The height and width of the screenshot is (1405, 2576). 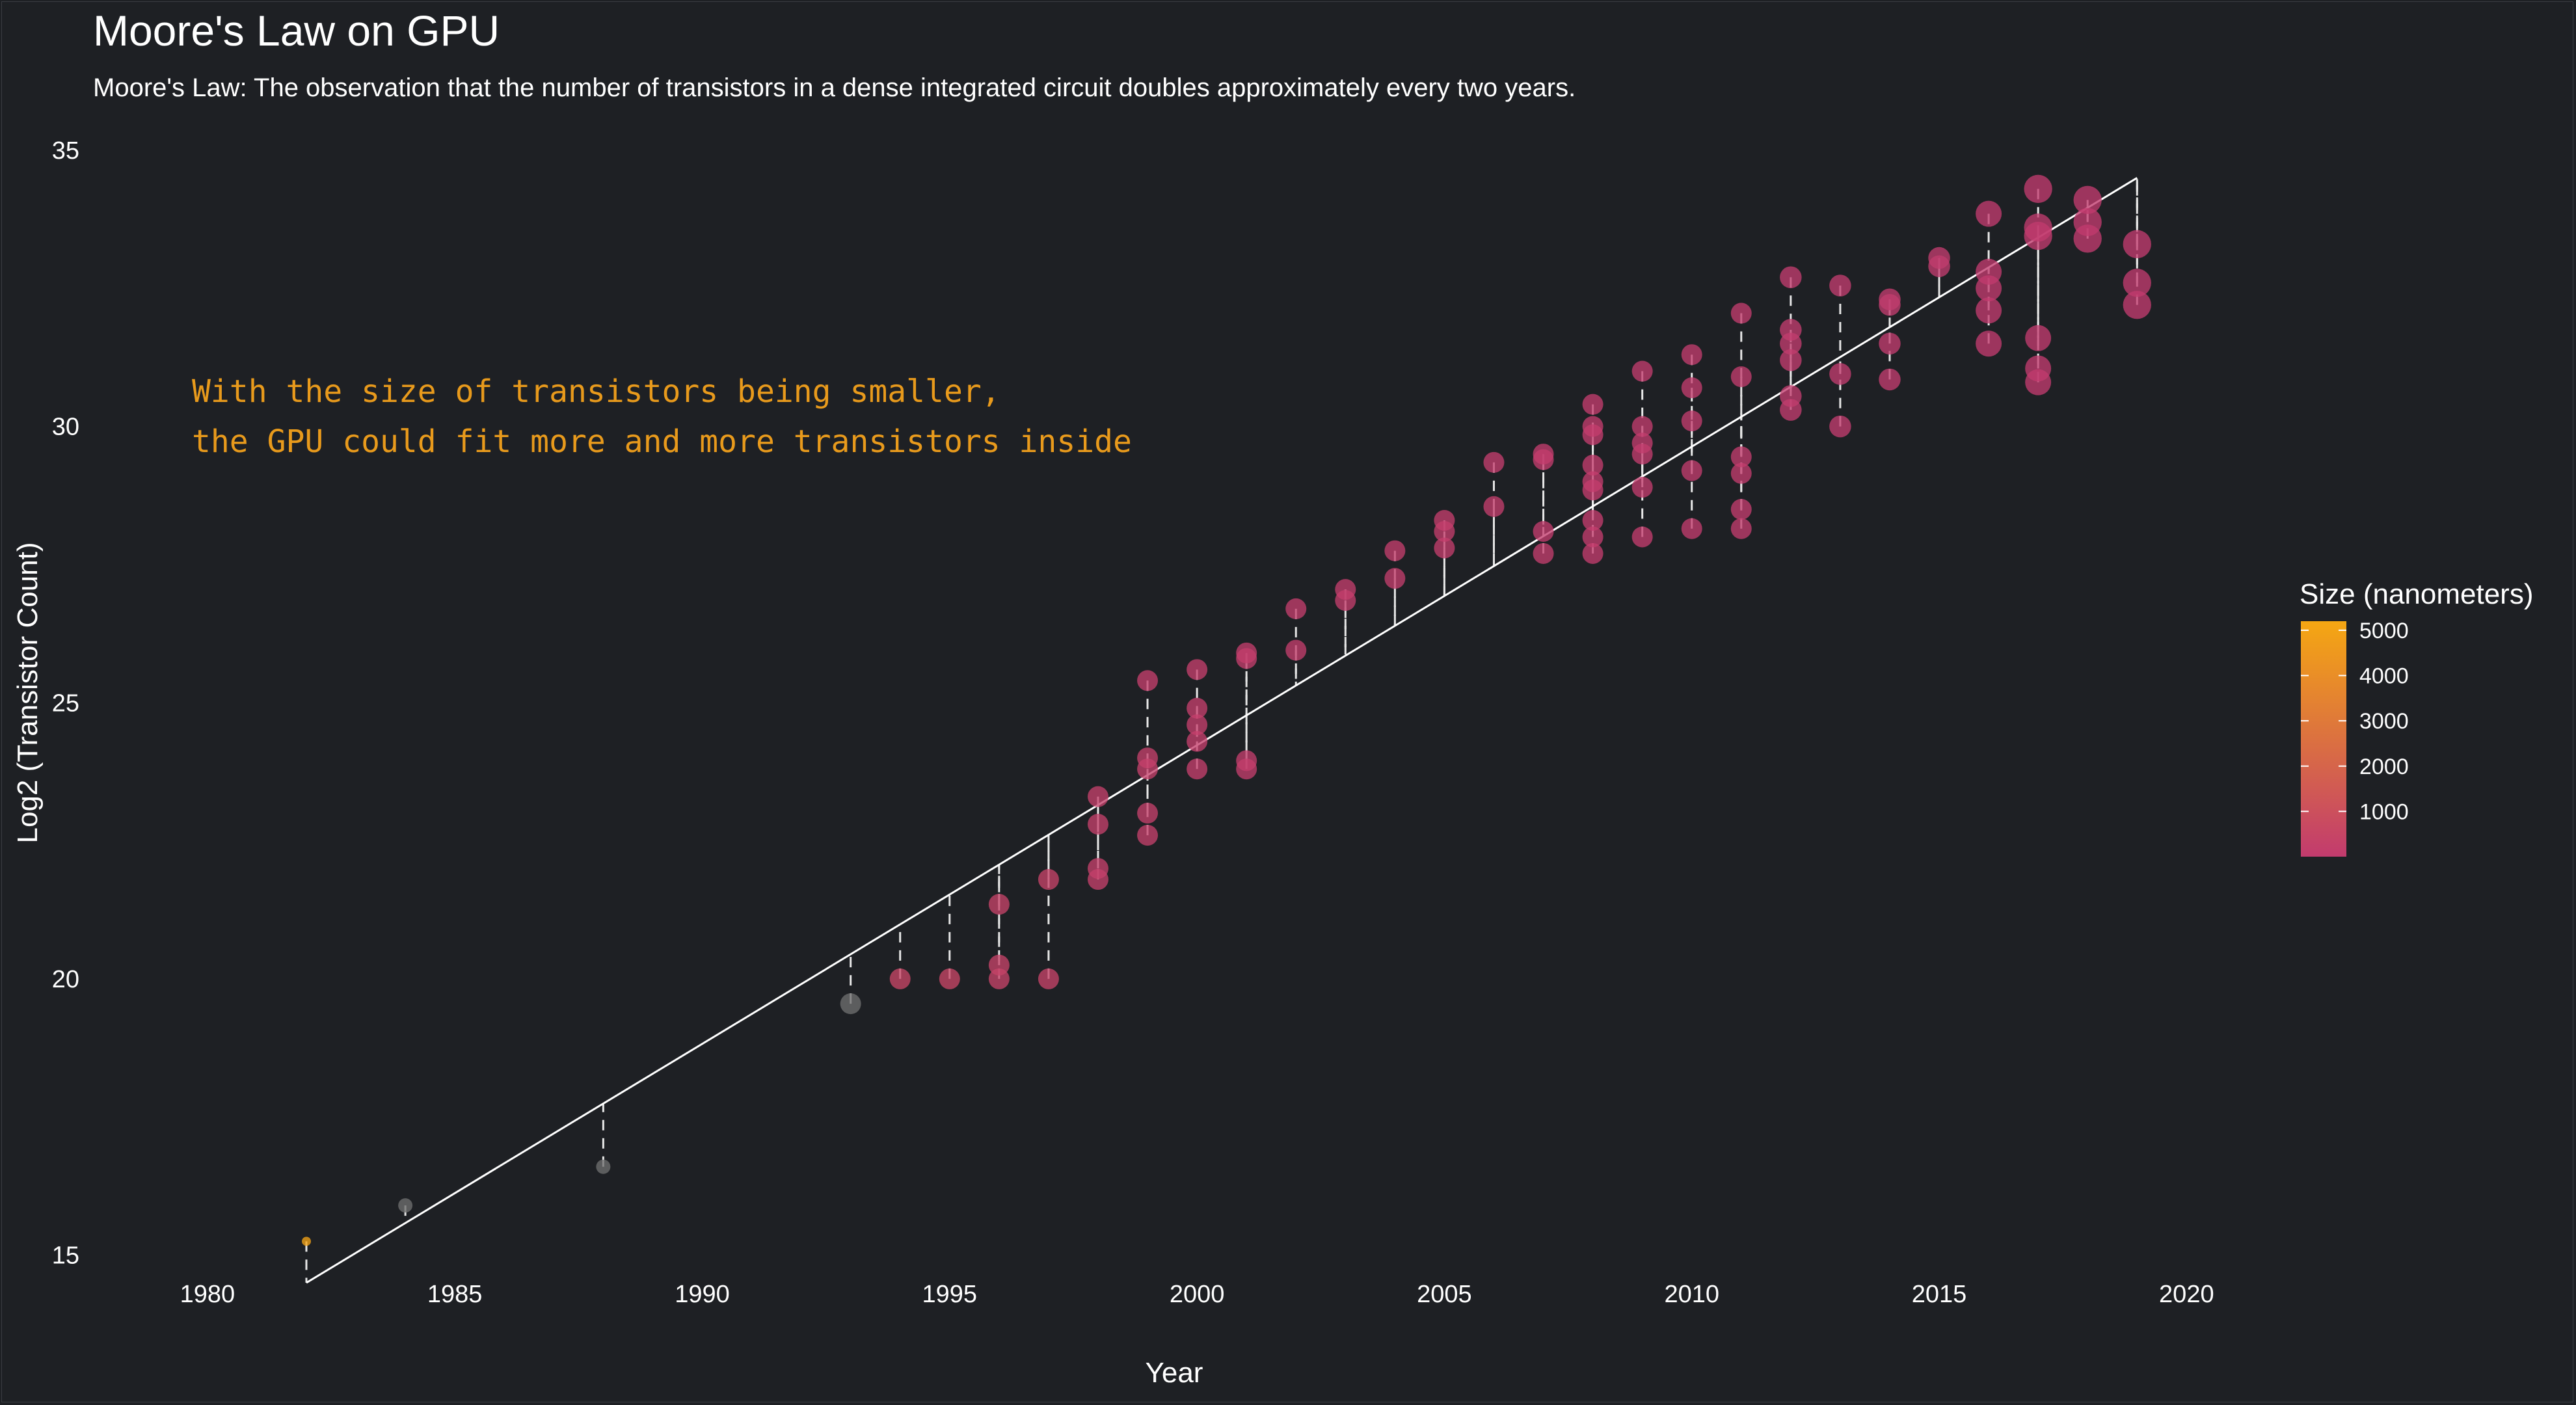 What do you see at coordinates (2384, 631) in the screenshot?
I see `legend-tick-label: 5000` at bounding box center [2384, 631].